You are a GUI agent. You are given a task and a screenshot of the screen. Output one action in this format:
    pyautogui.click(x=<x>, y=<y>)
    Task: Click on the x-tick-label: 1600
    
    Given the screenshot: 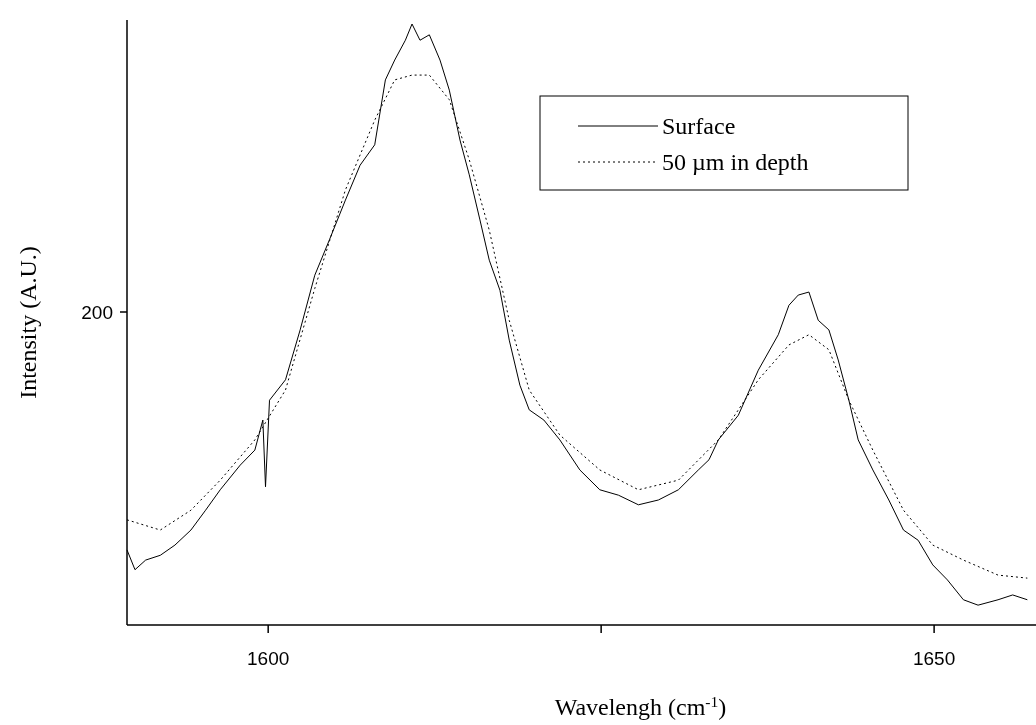 What is the action you would take?
    pyautogui.click(x=268, y=658)
    